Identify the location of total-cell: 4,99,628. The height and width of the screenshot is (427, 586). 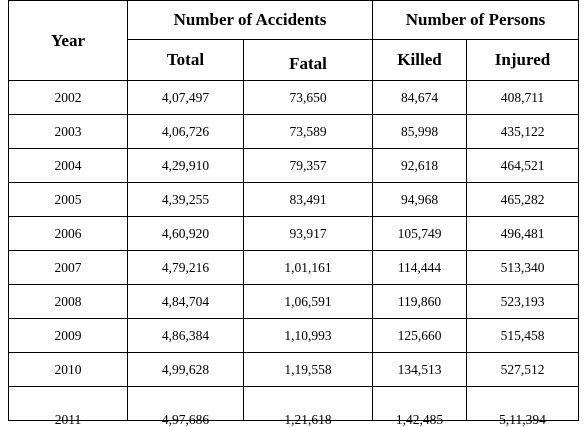
(185, 369).